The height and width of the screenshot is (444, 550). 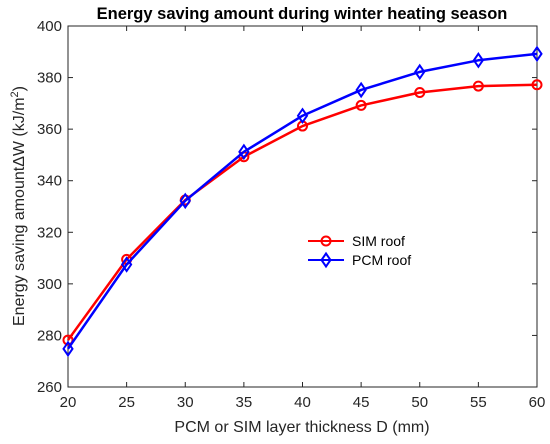 I want to click on x-tick-label: 50, so click(x=419, y=402).